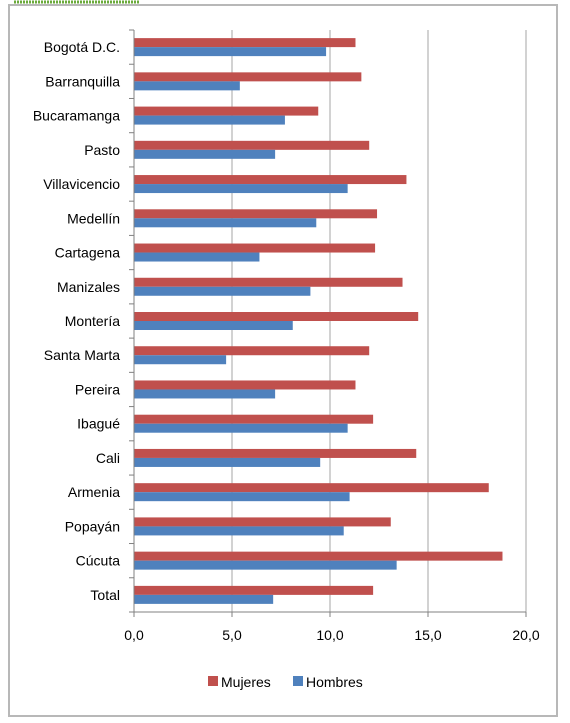 This screenshot has width=570, height=723. What do you see at coordinates (82, 355) in the screenshot?
I see `category-label: Santa Marta` at bounding box center [82, 355].